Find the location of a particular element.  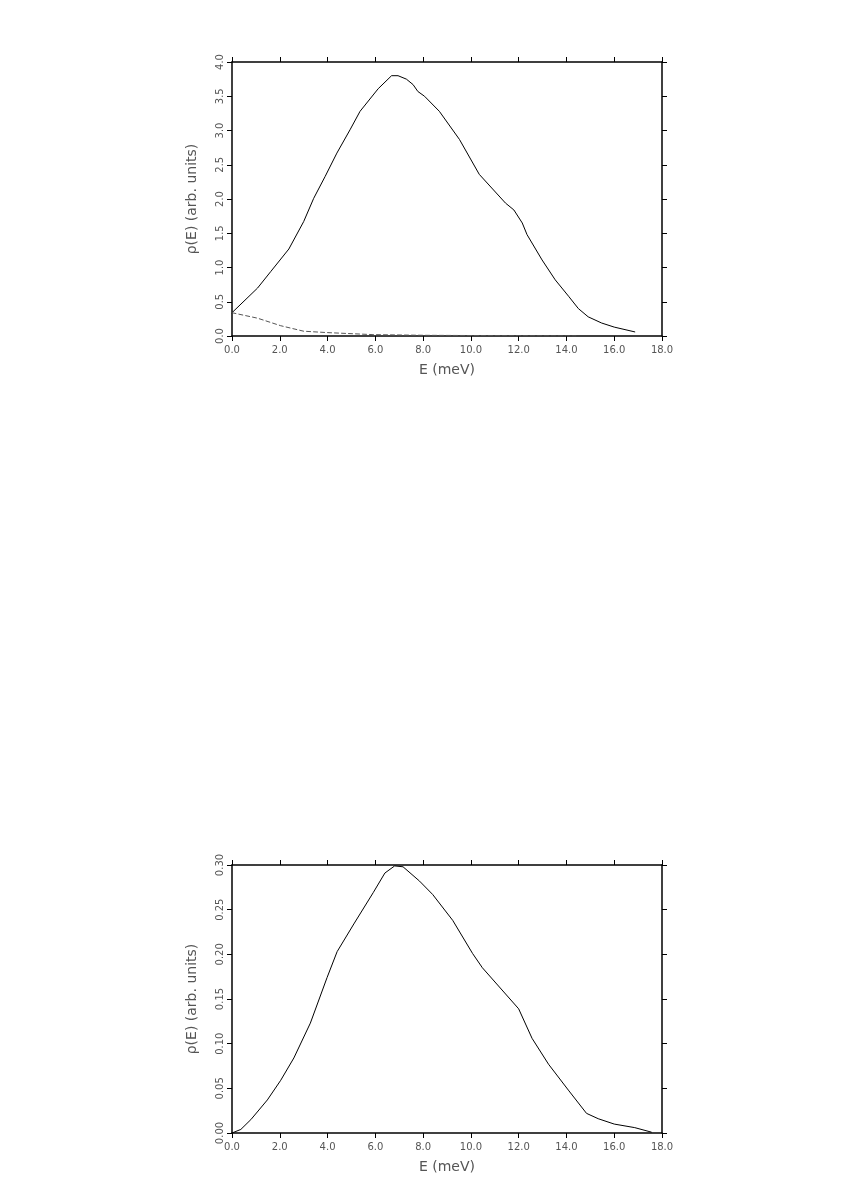

y-tick-label: 0.10 is located at coordinates (219, 1043).